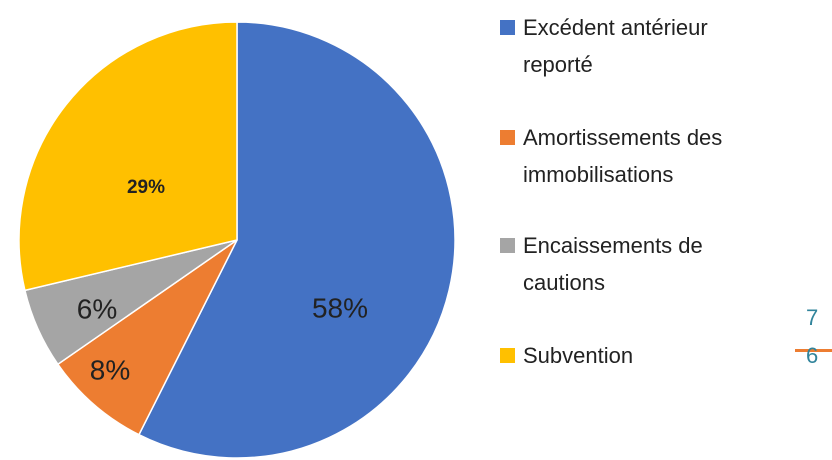 The height and width of the screenshot is (460, 832). Describe the element at coordinates (147, 337) in the screenshot. I see `pie-slice` at that location.